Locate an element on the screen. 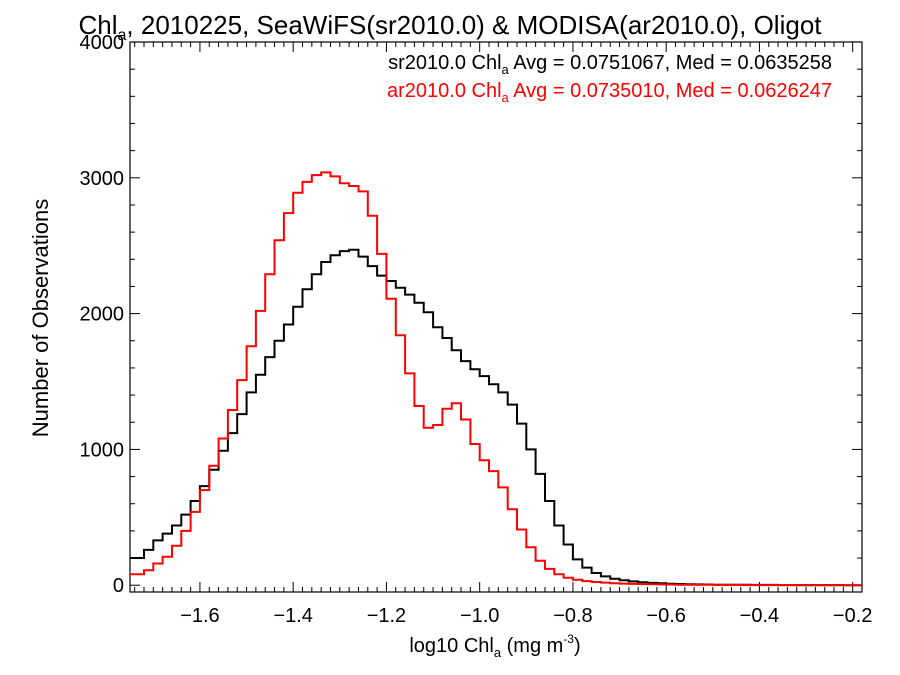 This screenshot has width=900, height=675. x-tick-label: −0.4 is located at coordinates (759, 616).